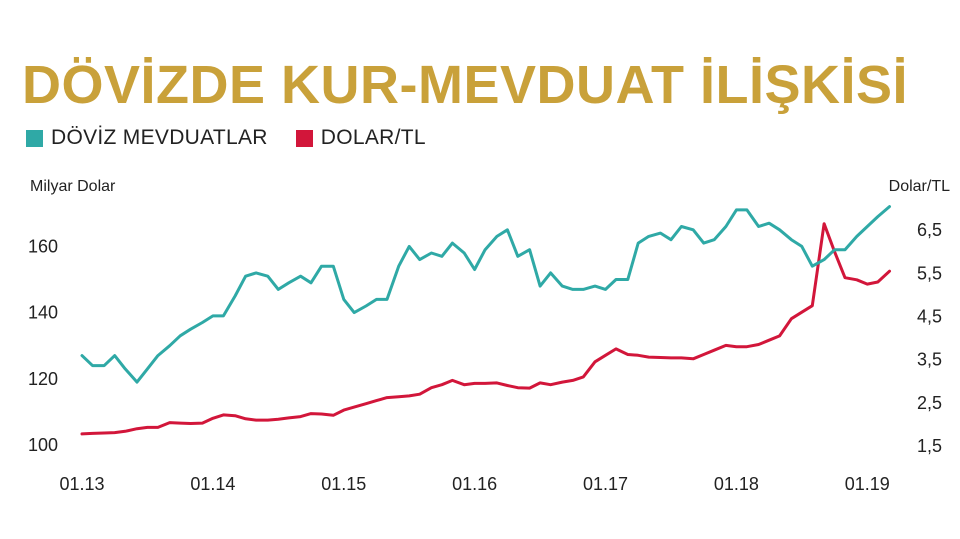 This screenshot has width=960, height=539. What do you see at coordinates (212, 484) in the screenshot?
I see `x-tick-label: 01.14` at bounding box center [212, 484].